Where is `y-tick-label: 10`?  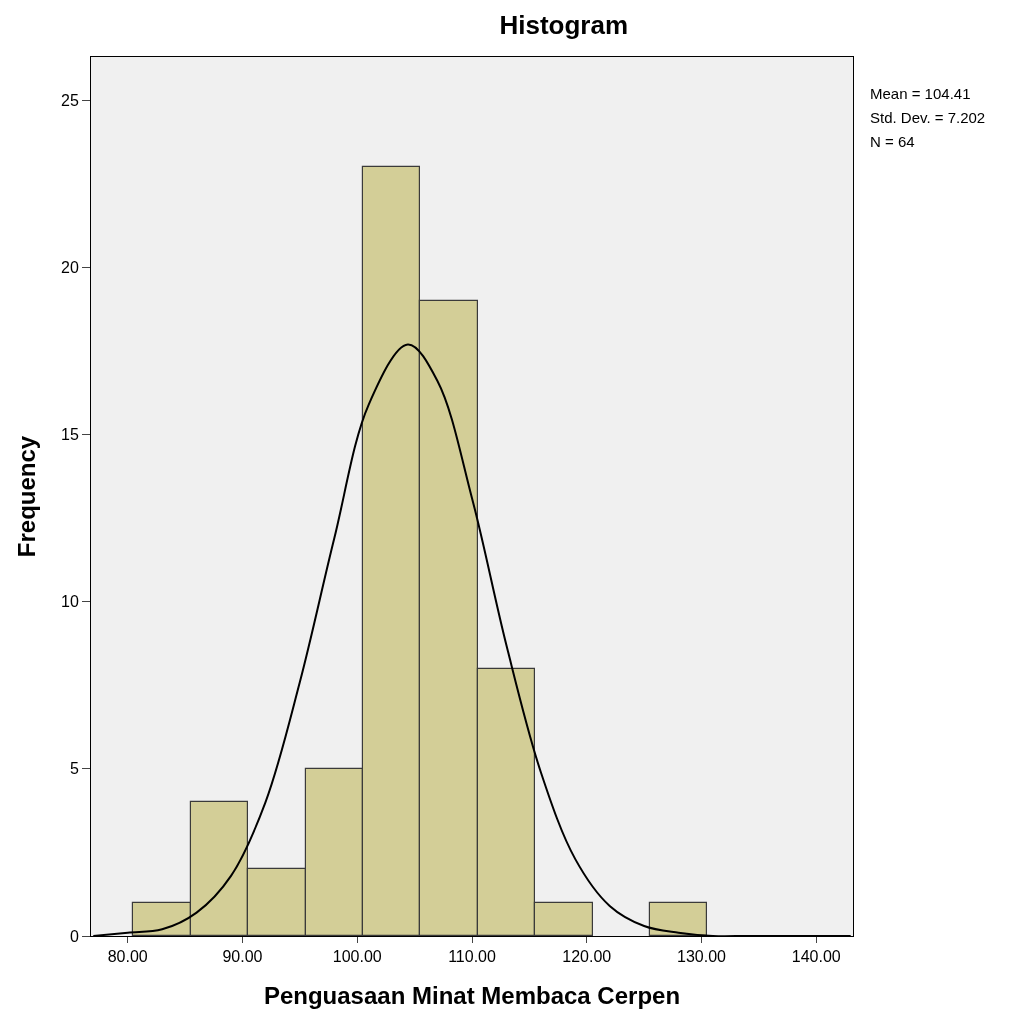 y-tick-label: 10 is located at coordinates (70, 602).